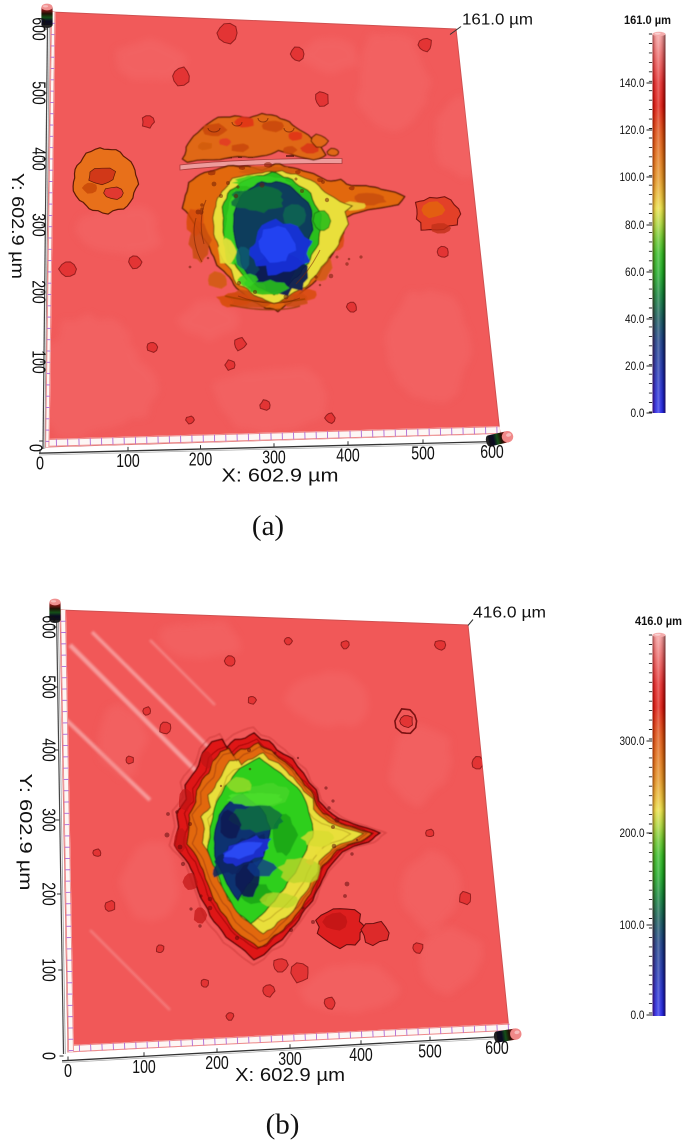  What do you see at coordinates (632, 83) in the screenshot?
I see `svg-text: 140.0` at bounding box center [632, 83].